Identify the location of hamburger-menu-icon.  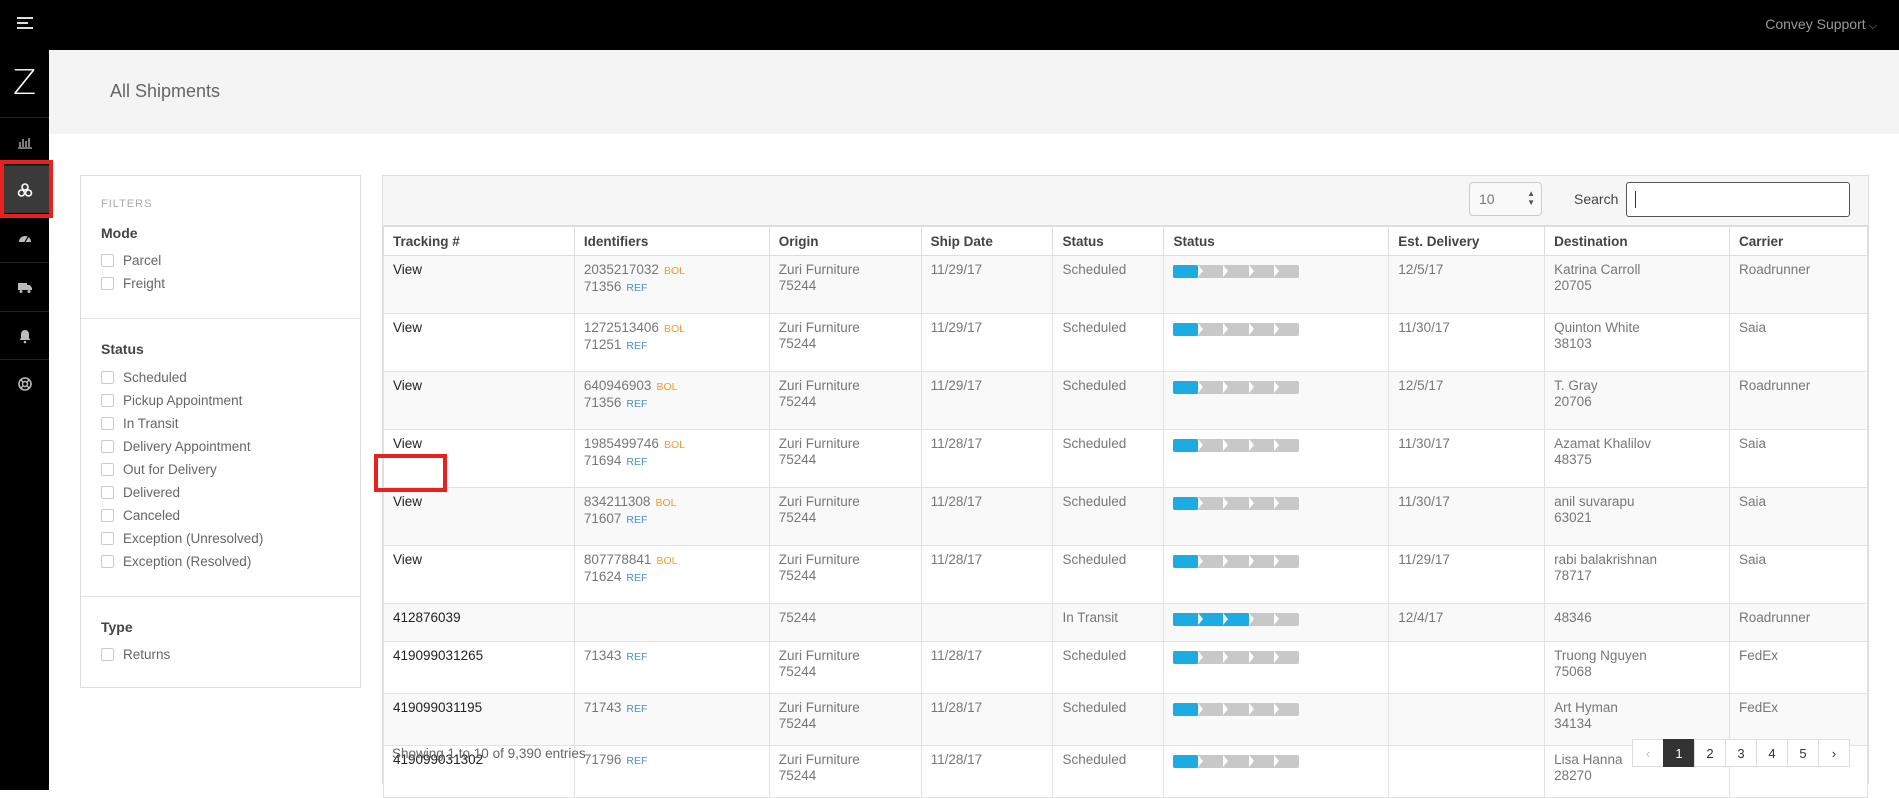
(25, 24).